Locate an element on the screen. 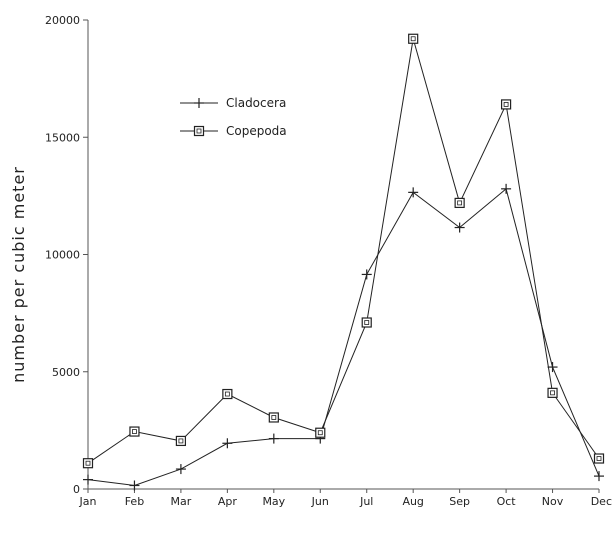  legend-item-cladocera: Cladocera is located at coordinates (233, 103).